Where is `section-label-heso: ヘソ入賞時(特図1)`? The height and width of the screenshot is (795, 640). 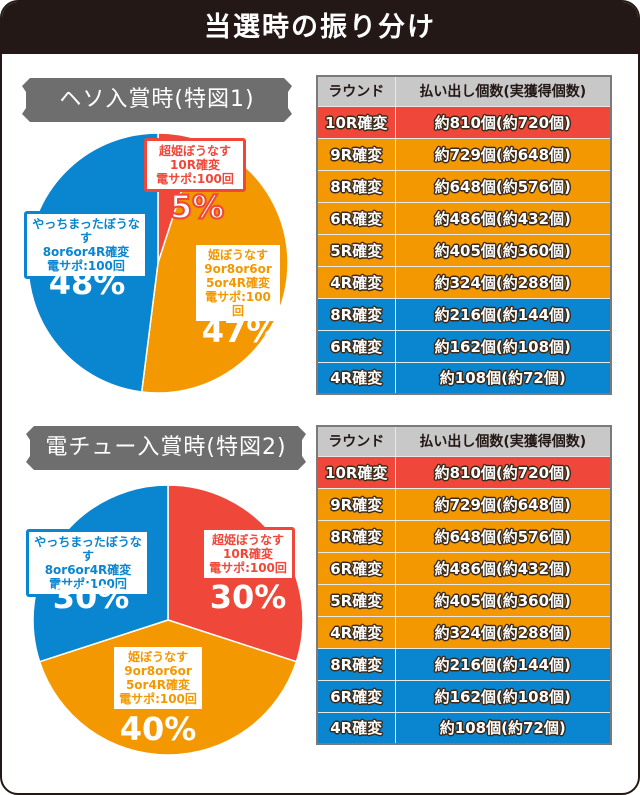 section-label-heso: ヘソ入賞時(特図1) is located at coordinates (157, 100).